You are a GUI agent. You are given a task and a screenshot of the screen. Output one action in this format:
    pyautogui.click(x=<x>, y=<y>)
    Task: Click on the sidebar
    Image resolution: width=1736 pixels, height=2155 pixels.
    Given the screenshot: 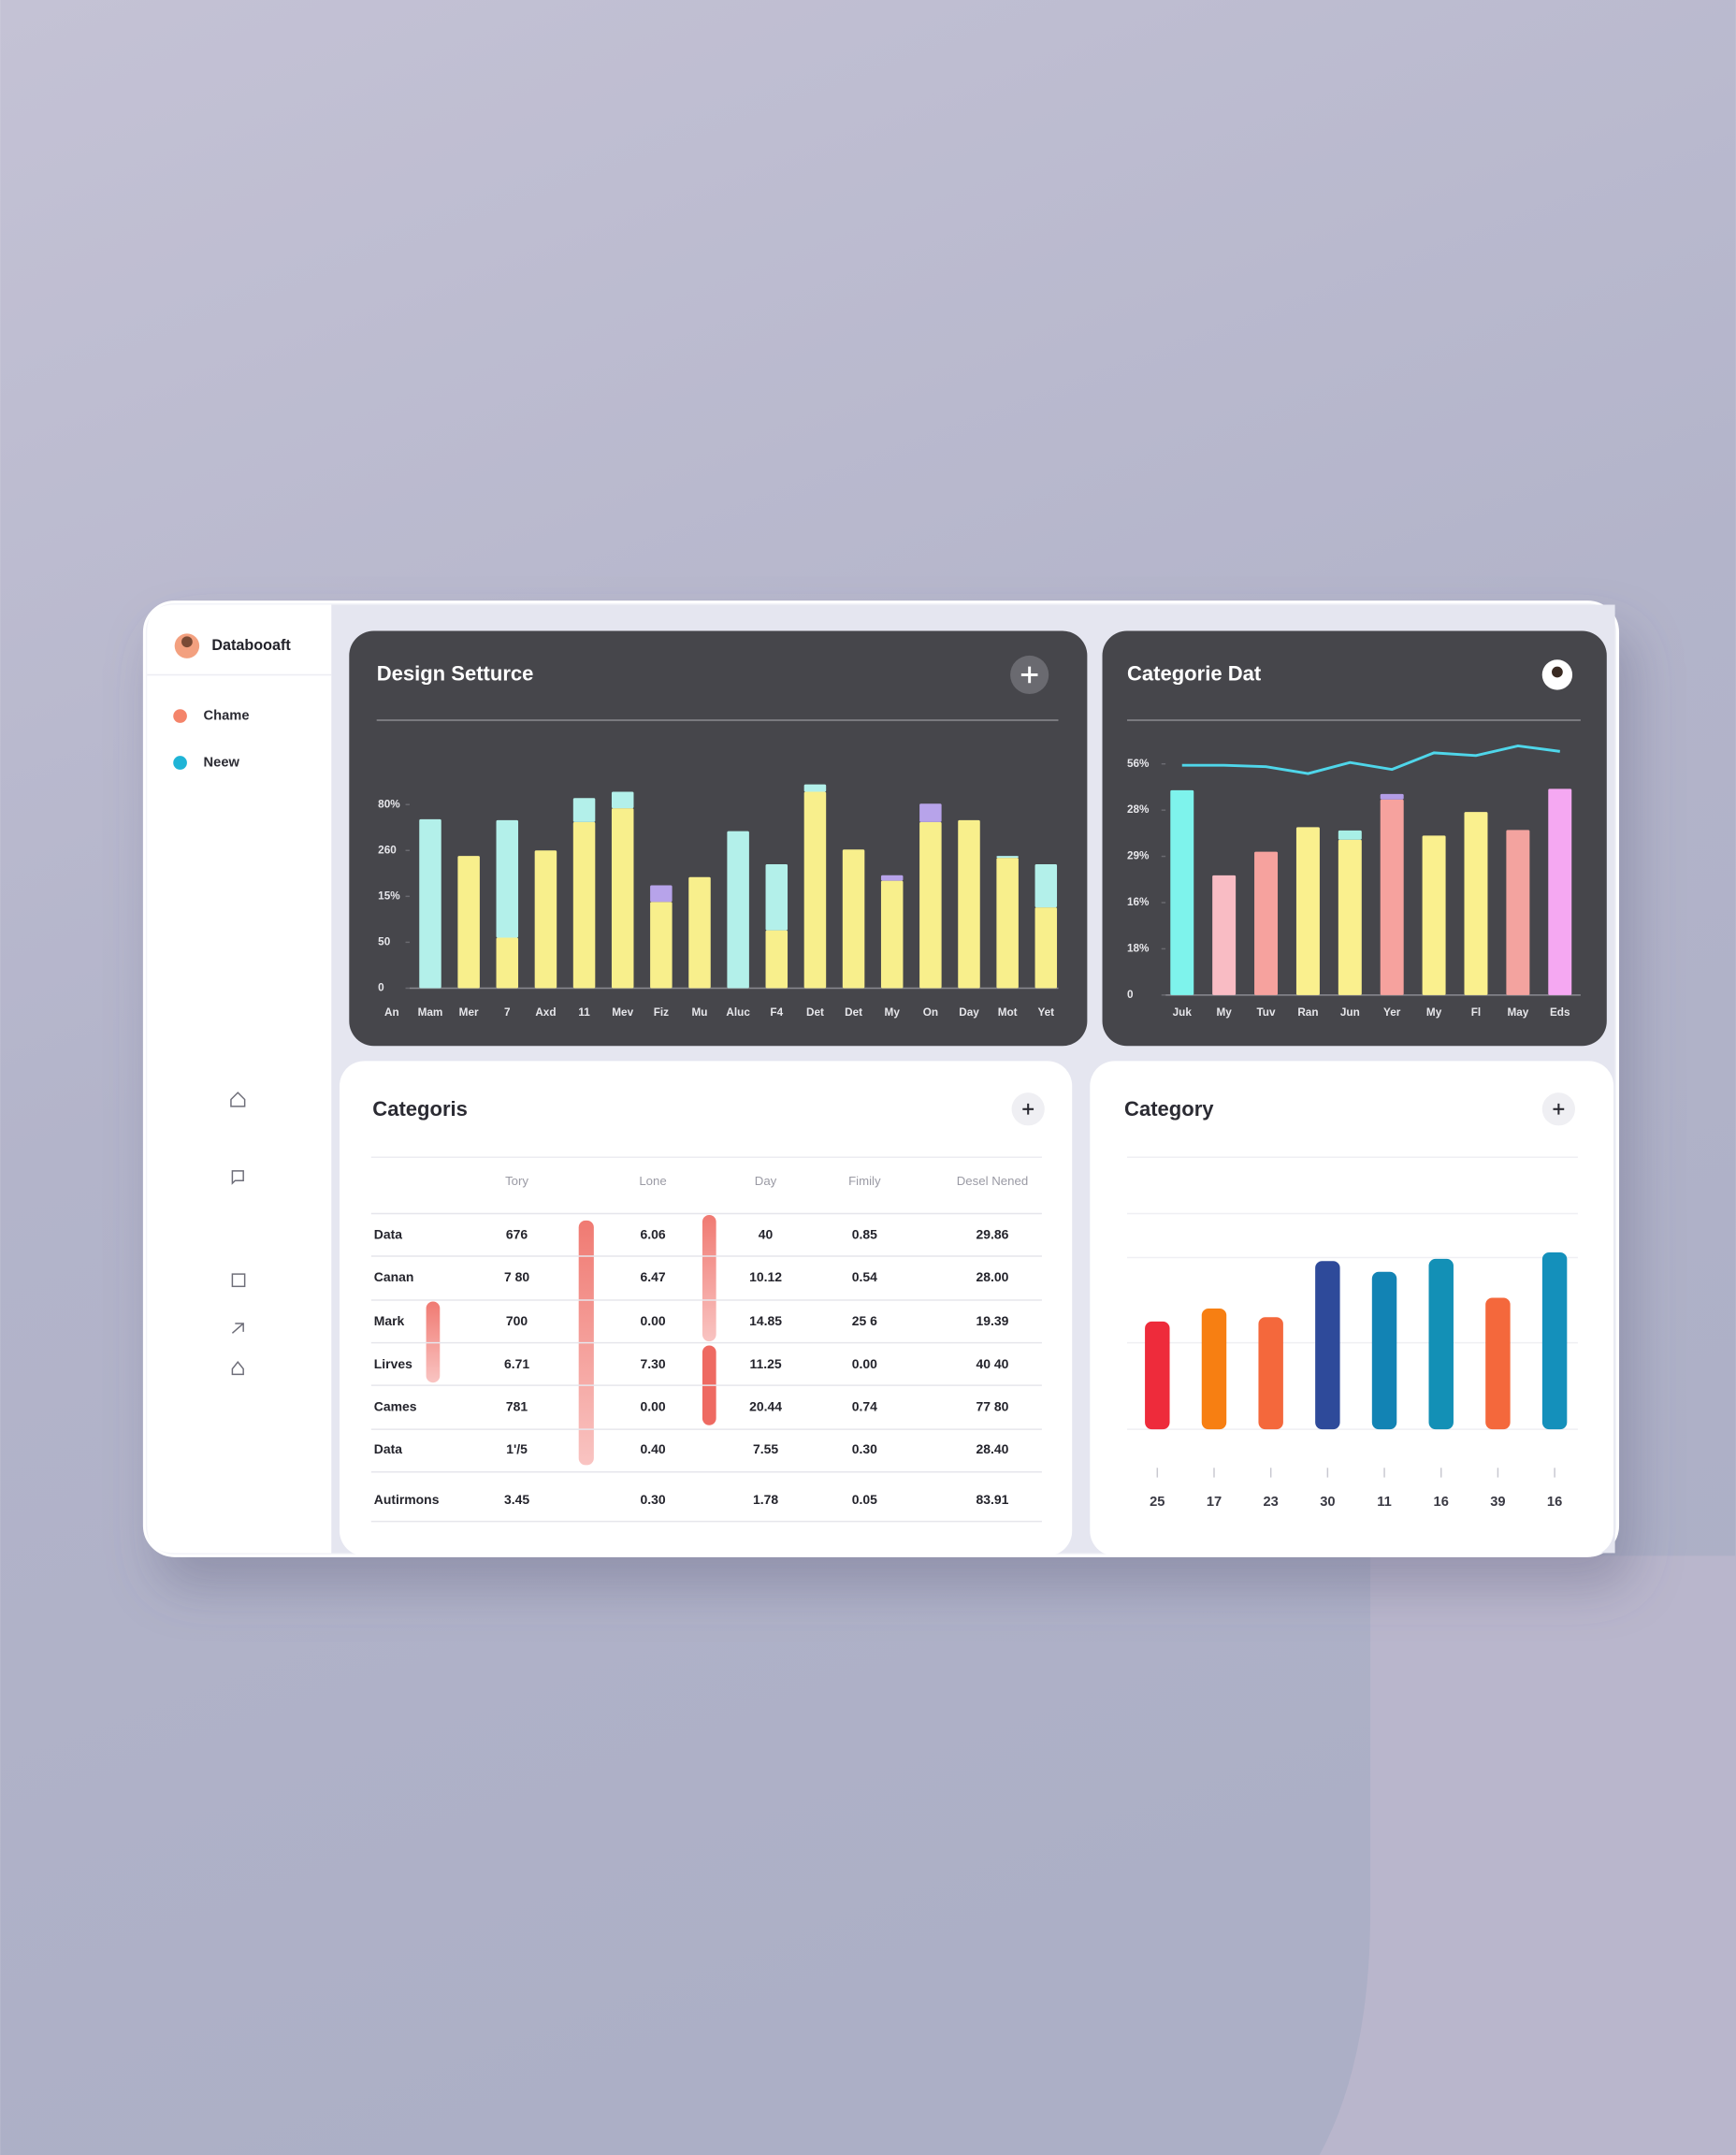 What is the action you would take?
    pyautogui.click(x=239, y=1079)
    